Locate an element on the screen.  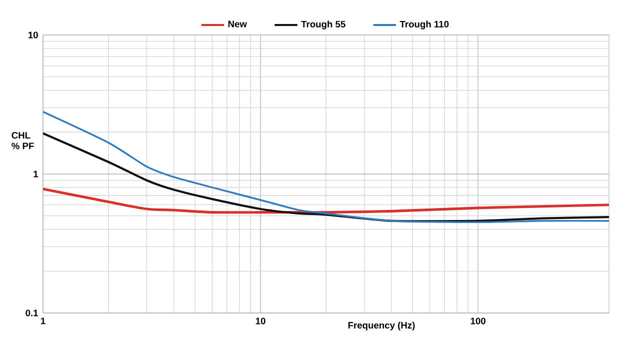
y-tick-label: 1 is located at coordinates (36, 174).